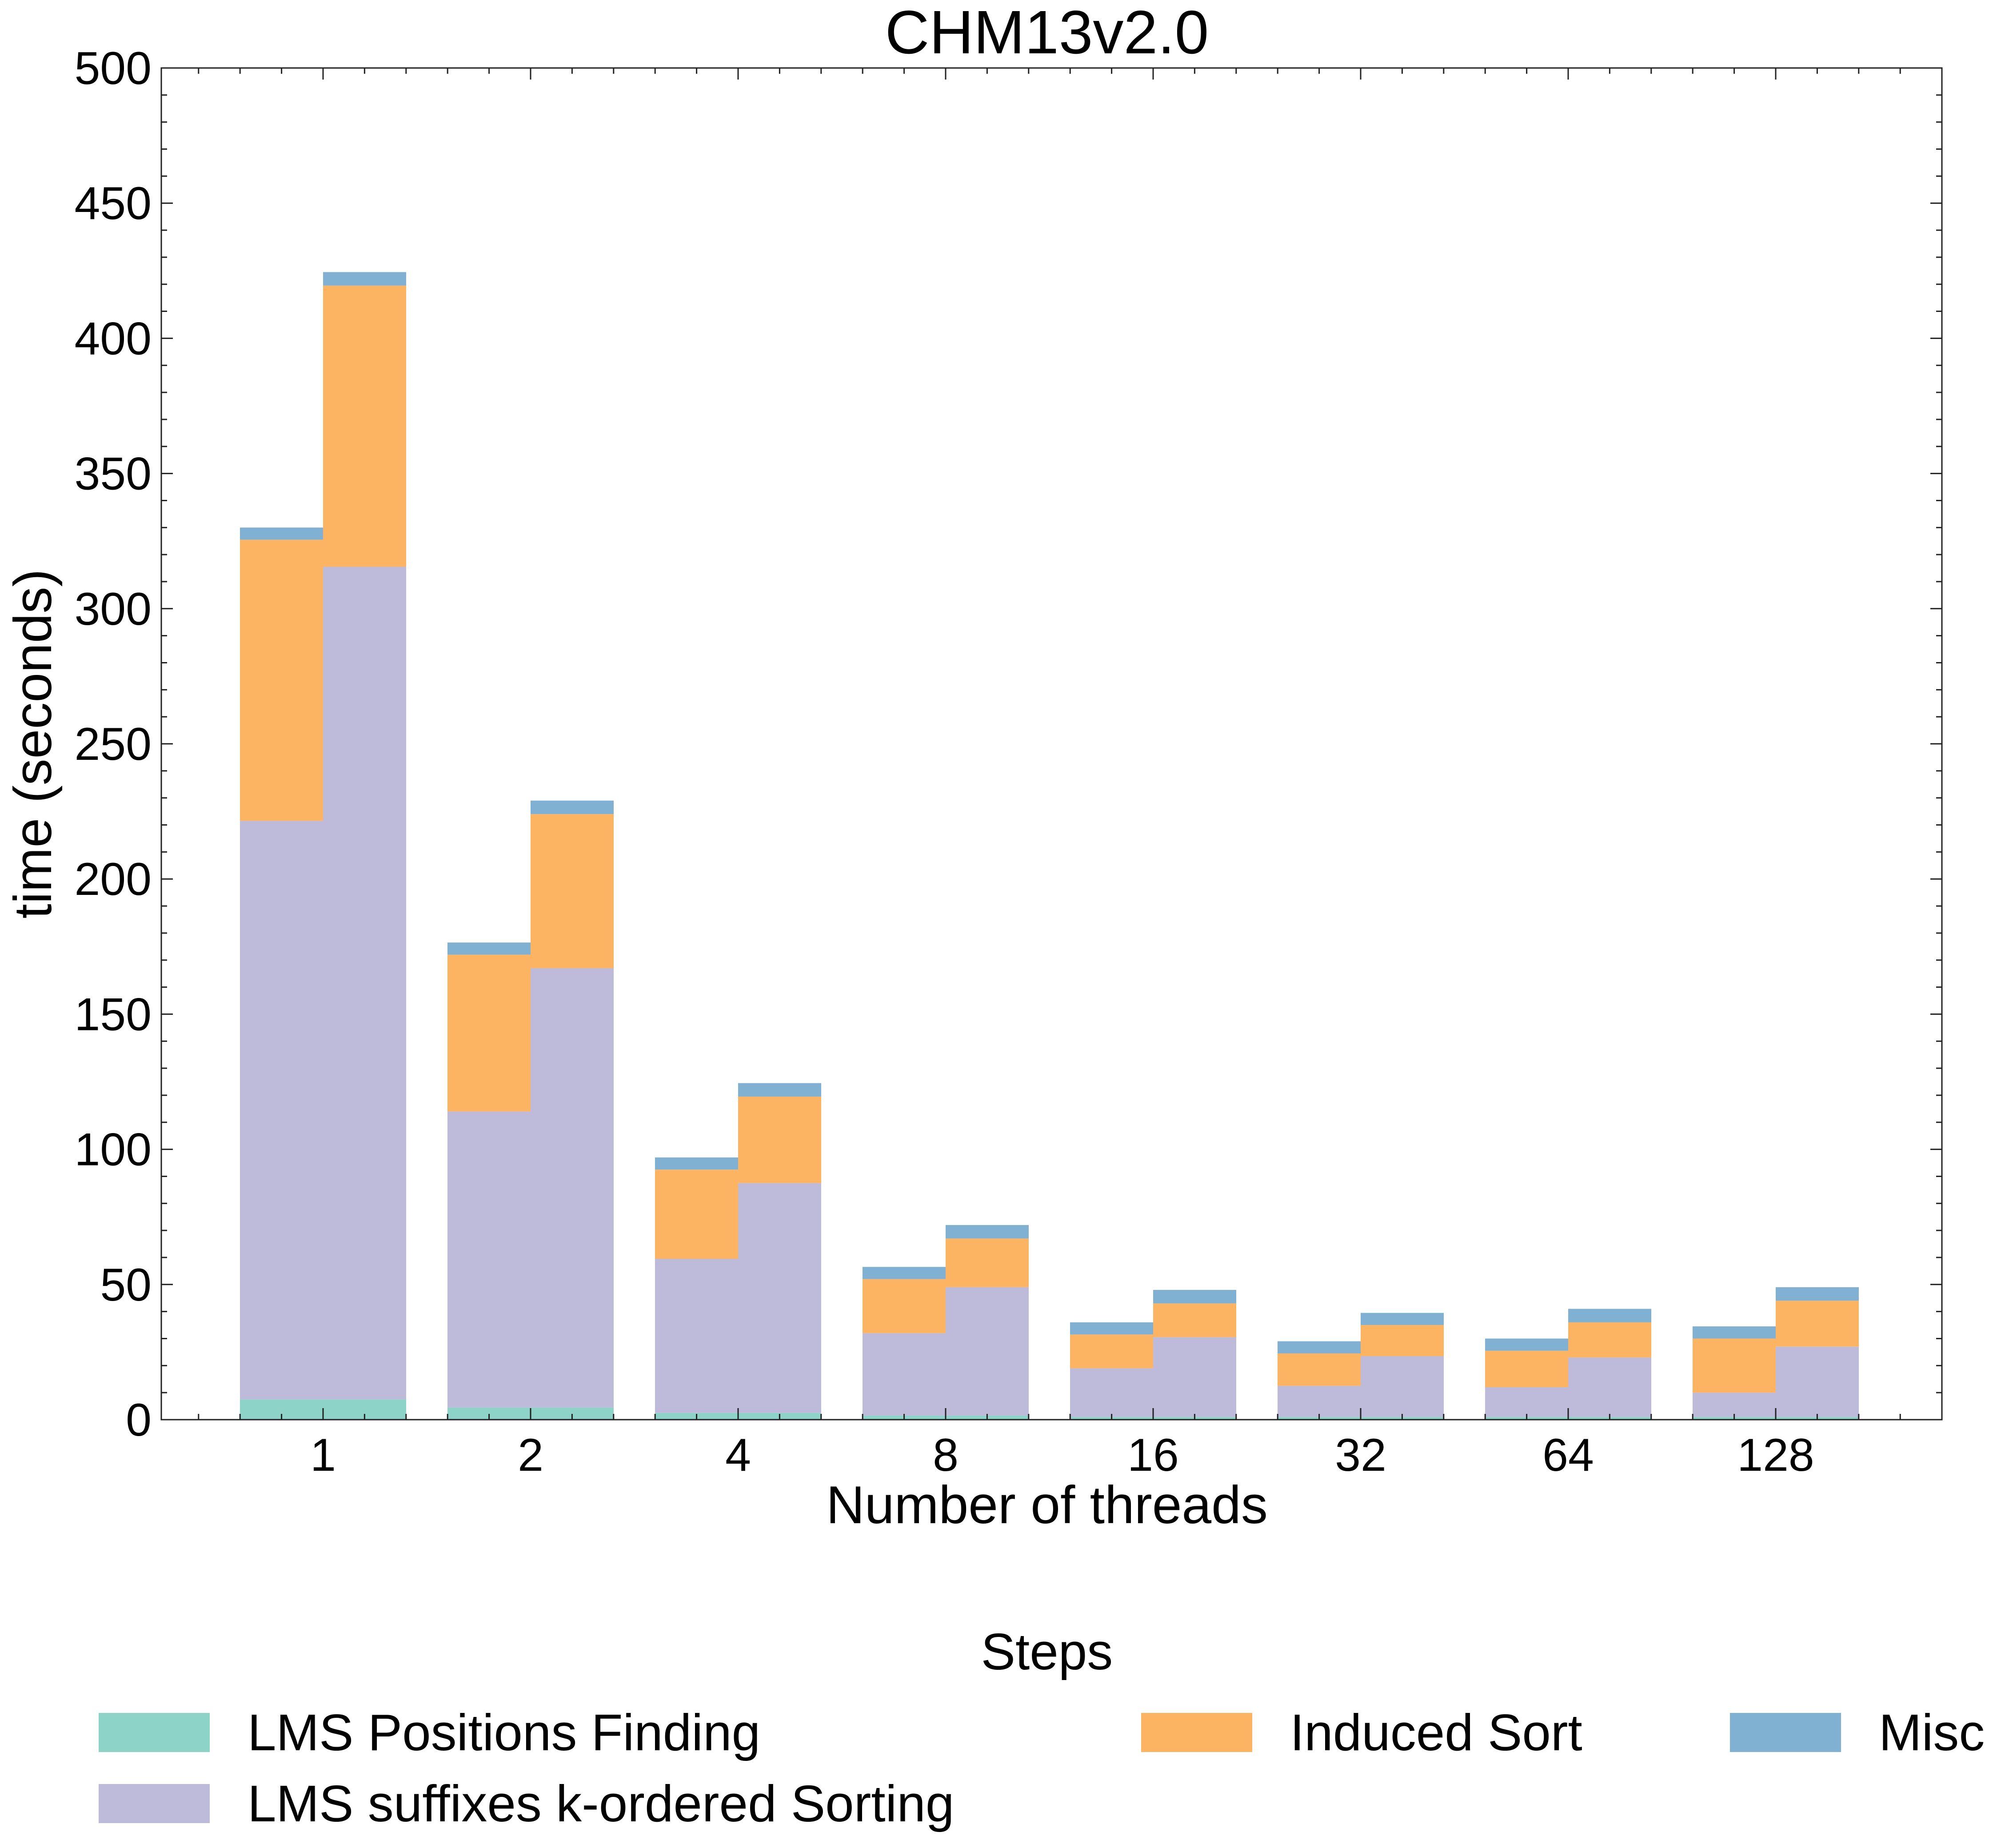 The width and height of the screenshot is (2005, 1848). What do you see at coordinates (601, 1804) in the screenshot?
I see `legend-label-lms-suffixes-k-ordered-sorting: LMS suffixes k-ordered Sorting` at bounding box center [601, 1804].